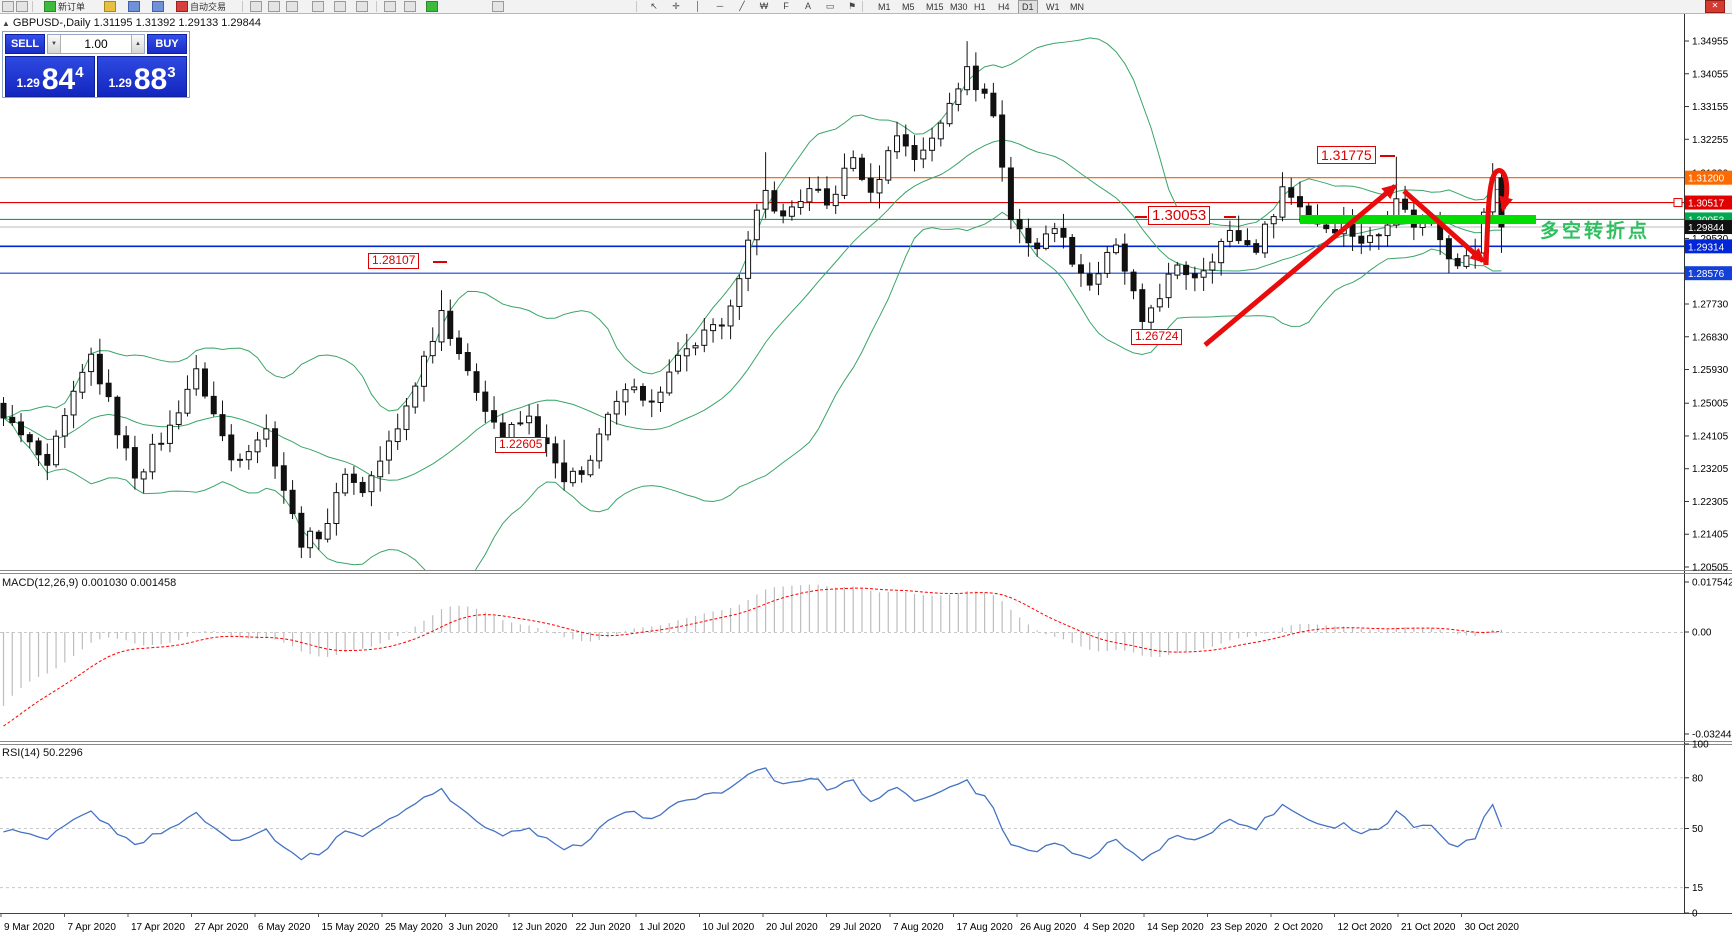 This screenshot has width=1732, height=936. Describe the element at coordinates (884, 7) in the screenshot. I see `timeframe-button-M1: M1` at that location.